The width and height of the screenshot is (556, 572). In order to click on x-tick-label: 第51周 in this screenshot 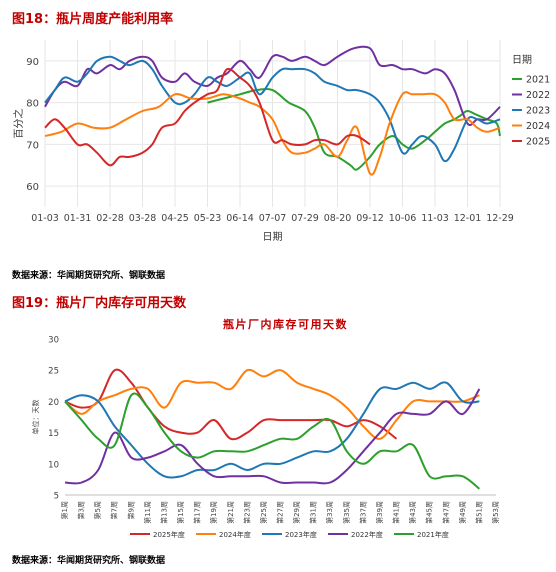, I will do `click(478, 512)`.